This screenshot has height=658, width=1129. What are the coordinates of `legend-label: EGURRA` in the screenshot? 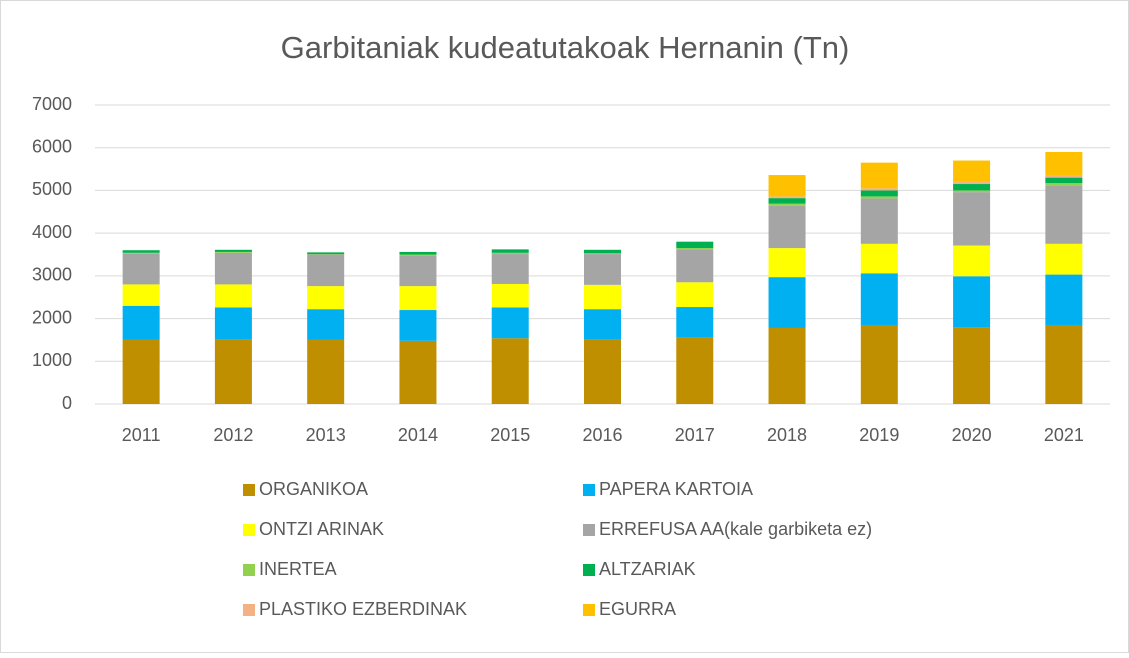 It's located at (637, 609).